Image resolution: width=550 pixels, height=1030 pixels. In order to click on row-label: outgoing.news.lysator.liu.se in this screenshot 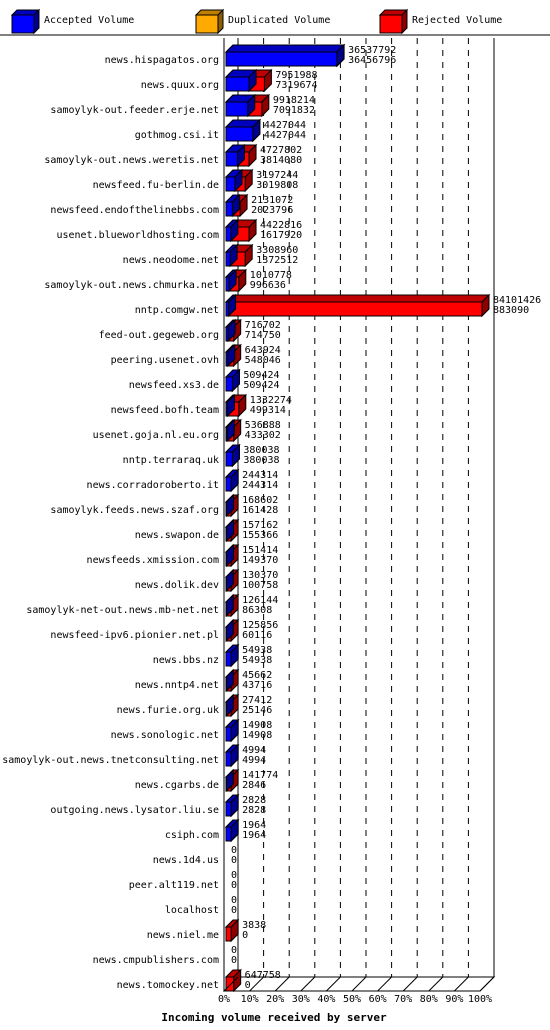, I will do `click(134, 810)`.